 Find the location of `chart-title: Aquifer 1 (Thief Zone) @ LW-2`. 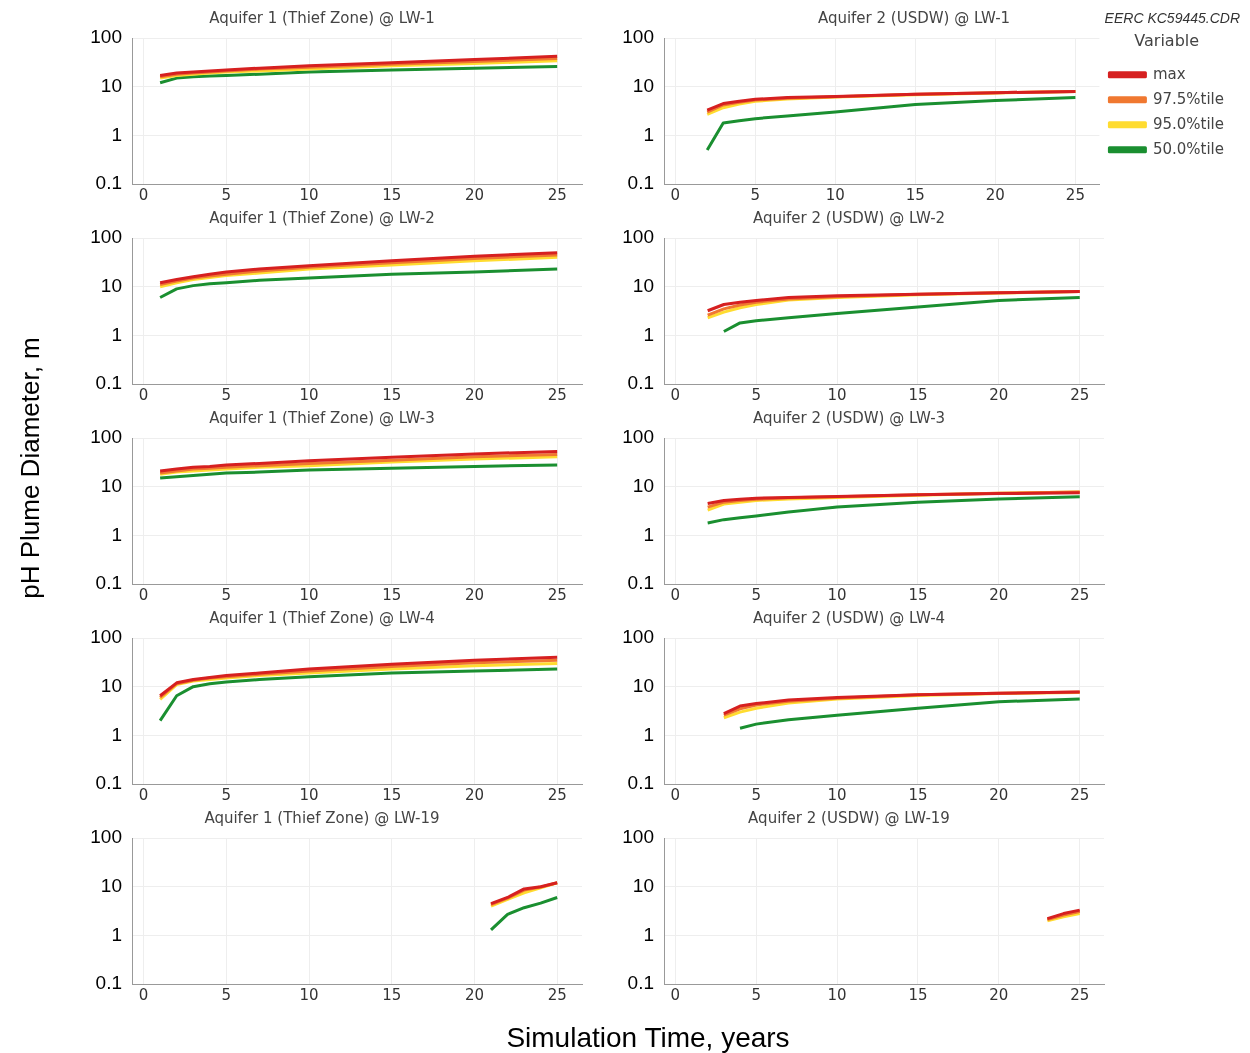

chart-title: Aquifer 1 (Thief Zone) @ LW-2 is located at coordinates (322, 217).